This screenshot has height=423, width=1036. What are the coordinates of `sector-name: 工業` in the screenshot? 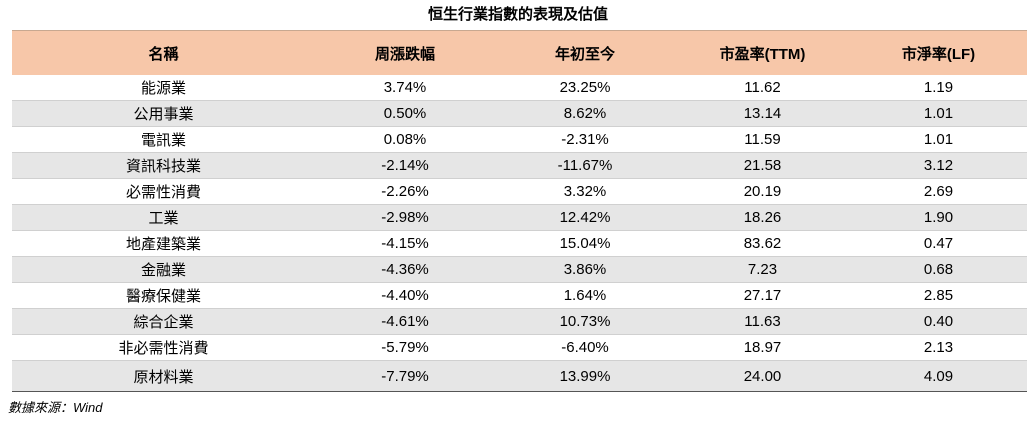 It's located at (163, 217).